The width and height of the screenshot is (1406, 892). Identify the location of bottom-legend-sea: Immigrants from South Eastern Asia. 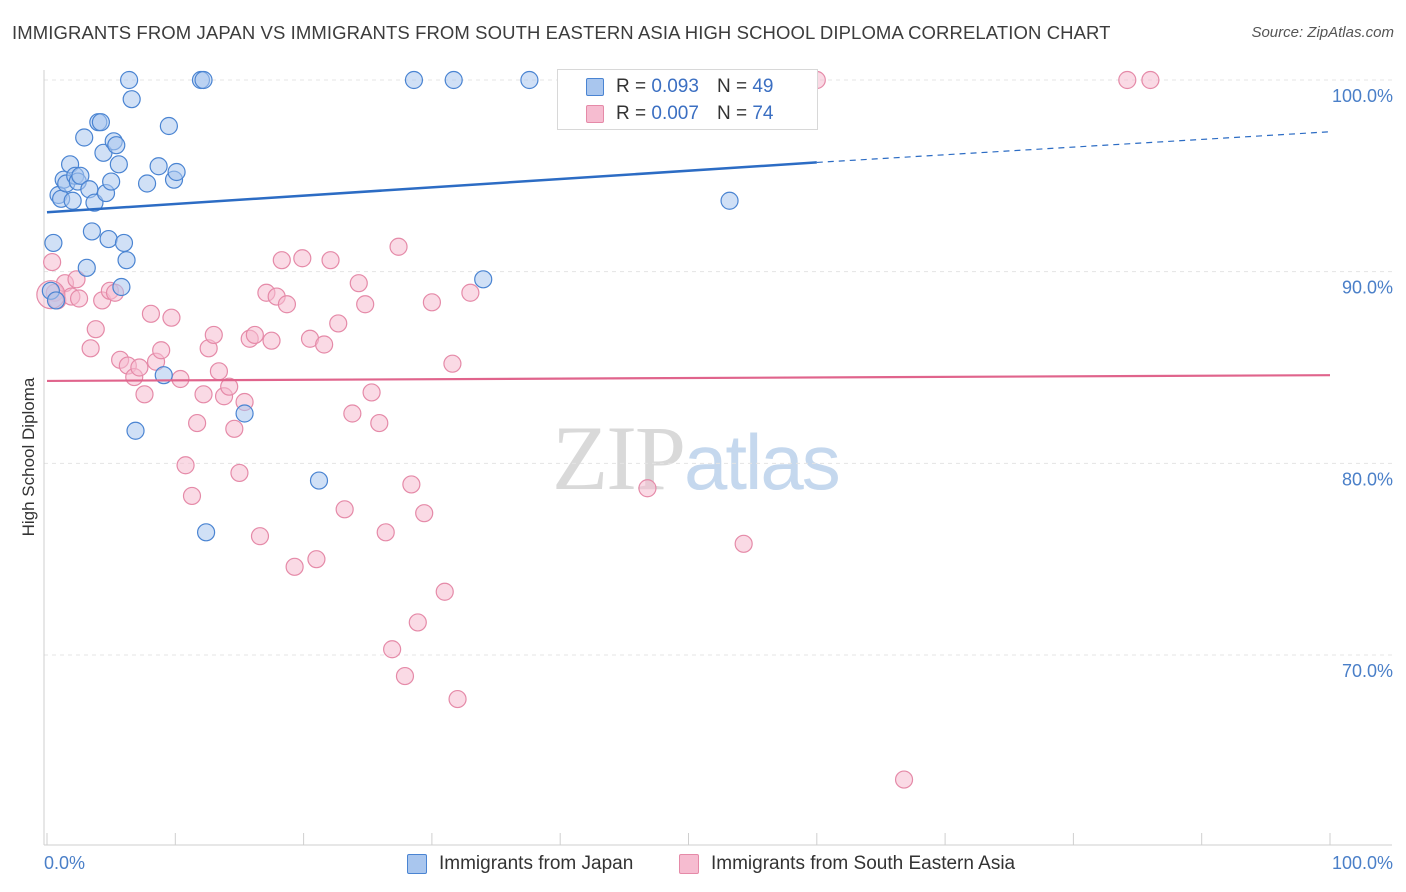
(847, 864).